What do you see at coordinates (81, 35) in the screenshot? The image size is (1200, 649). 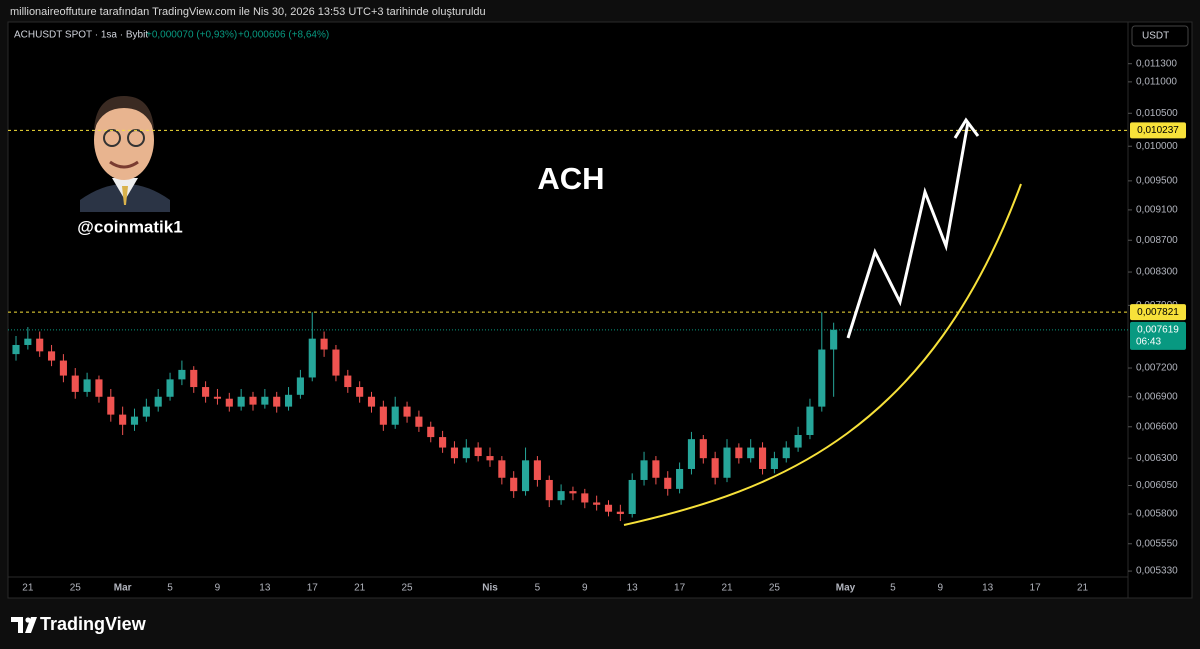 I see `symbol: ACHUSDT SPOT · 1sa · Bybit` at bounding box center [81, 35].